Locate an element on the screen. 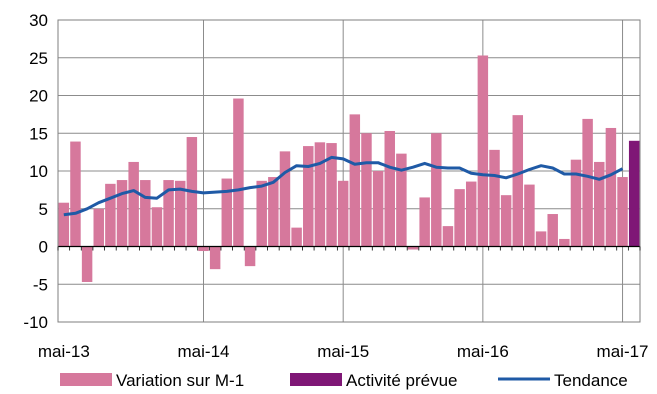  legend-label-variation: Variation sur M-1 is located at coordinates (180, 380).